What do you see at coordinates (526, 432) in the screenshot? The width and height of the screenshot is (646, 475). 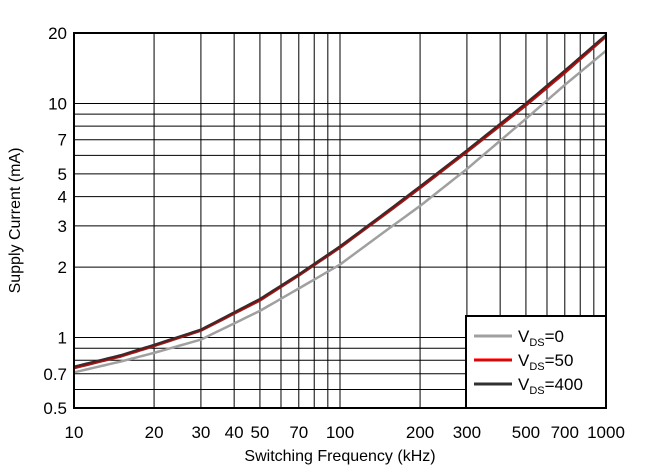 I see `x-tick-label: 500` at bounding box center [526, 432].